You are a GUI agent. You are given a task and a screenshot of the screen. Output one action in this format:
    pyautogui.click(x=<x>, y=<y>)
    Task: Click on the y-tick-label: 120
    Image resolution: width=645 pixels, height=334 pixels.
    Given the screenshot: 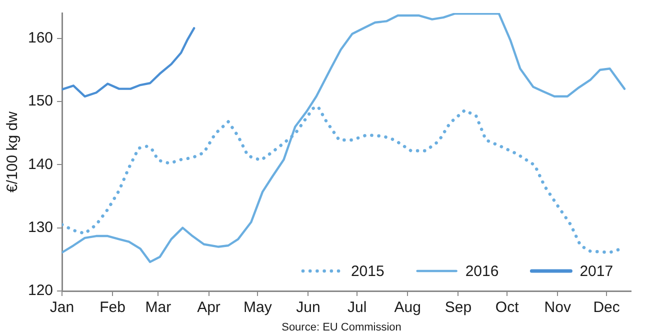 What is the action you would take?
    pyautogui.click(x=41, y=291)
    